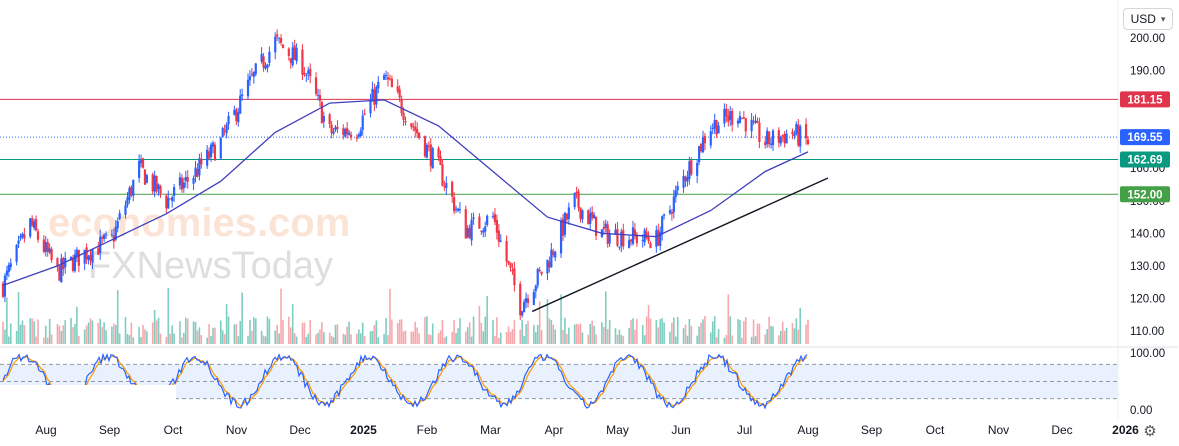 This screenshot has height=446, width=1179. Describe the element at coordinates (1148, 19) in the screenshot. I see `currency-selector: USD ▾` at that location.